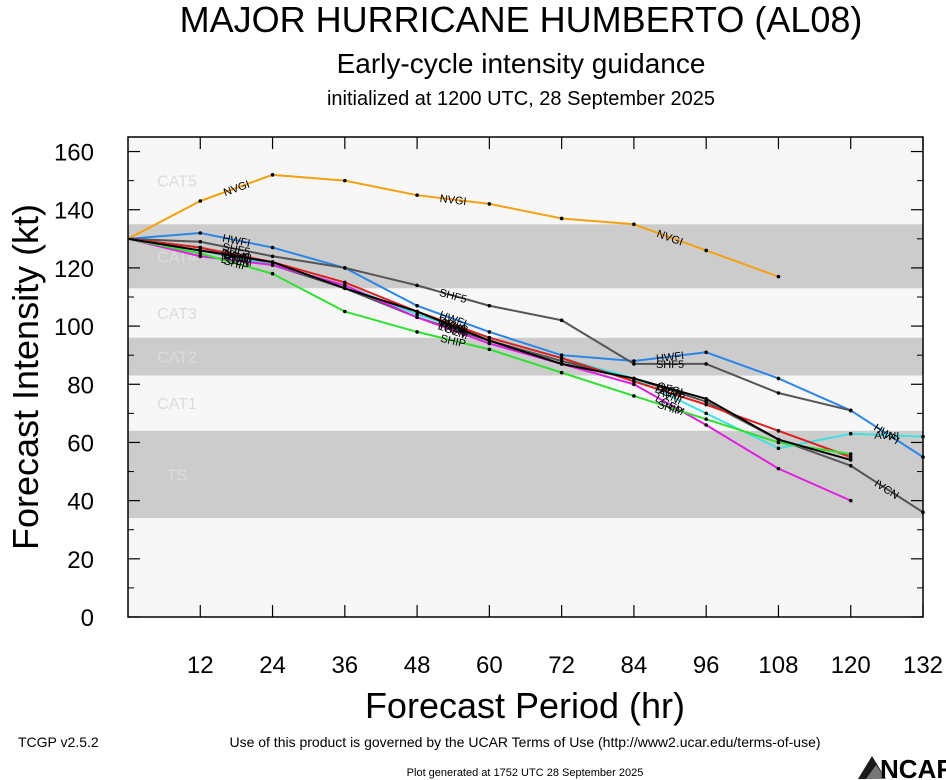  Describe the element at coordinates (74, 269) in the screenshot. I see `y-tick-label: 120` at that location.